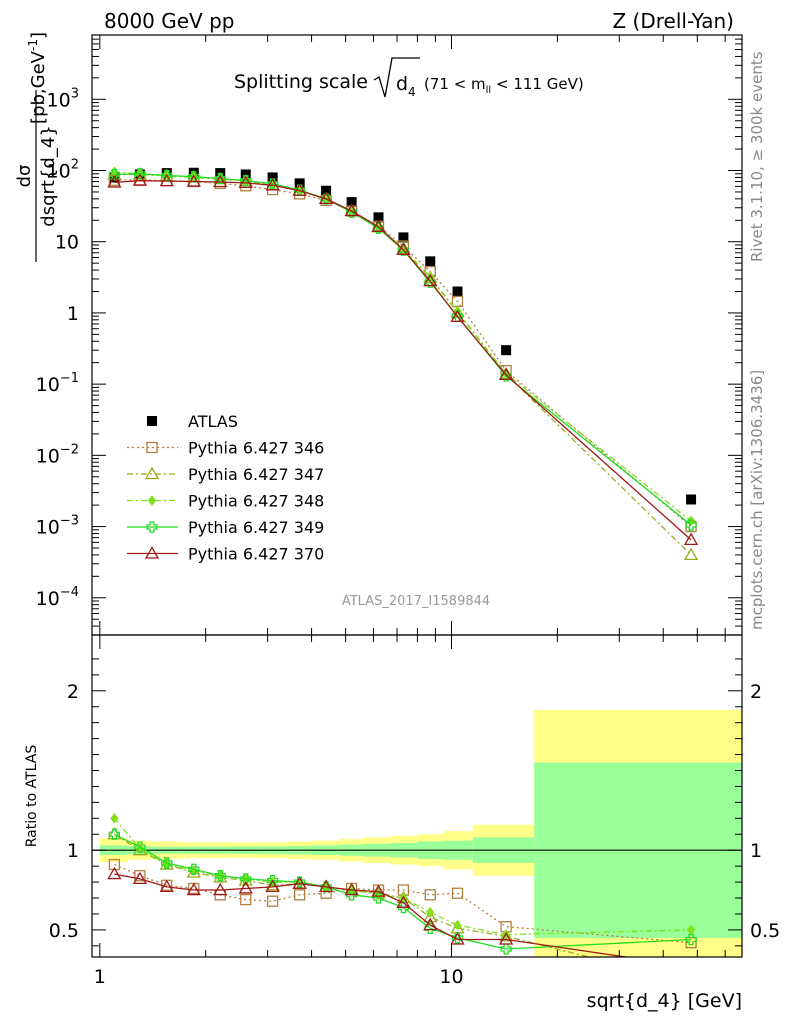 The image size is (786, 1024). What do you see at coordinates (412, 92) in the screenshot?
I see `title-sub: 4` at bounding box center [412, 92].